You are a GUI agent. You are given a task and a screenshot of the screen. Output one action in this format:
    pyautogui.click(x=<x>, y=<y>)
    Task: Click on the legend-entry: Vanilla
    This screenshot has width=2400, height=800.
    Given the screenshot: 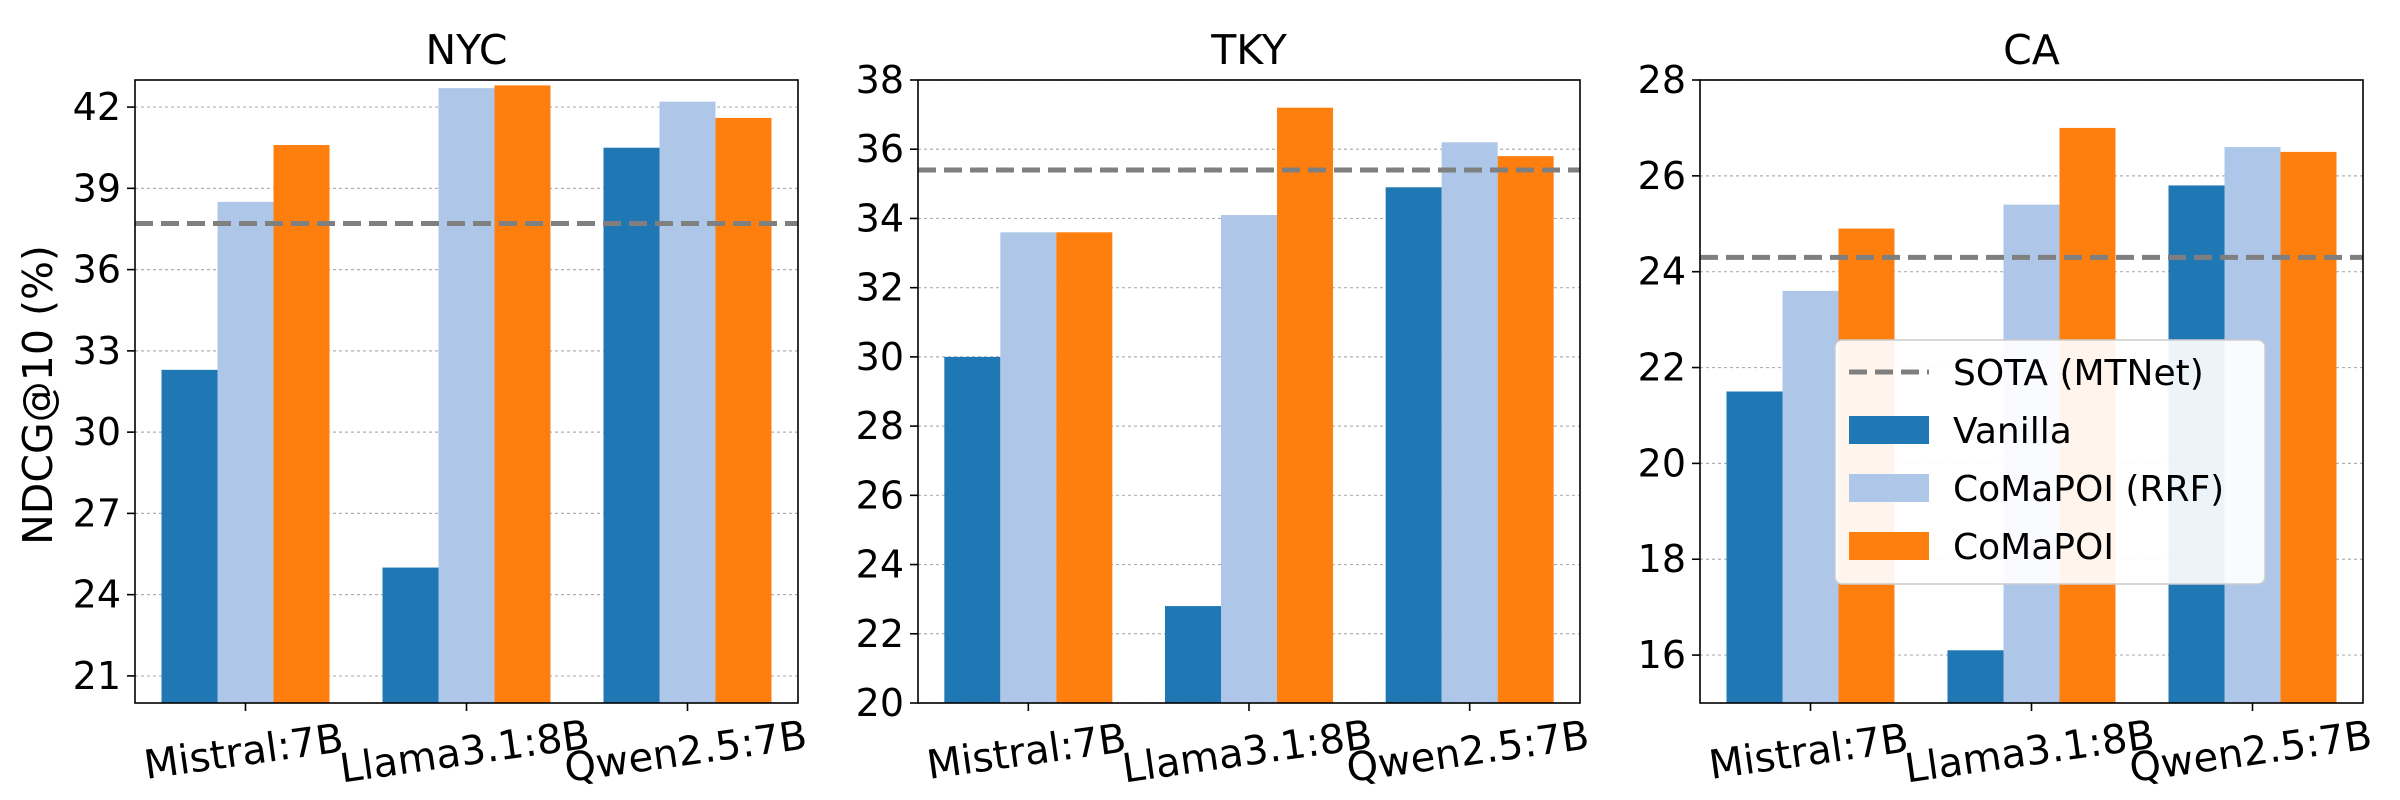 What is the action you would take?
    pyautogui.click(x=1960, y=431)
    